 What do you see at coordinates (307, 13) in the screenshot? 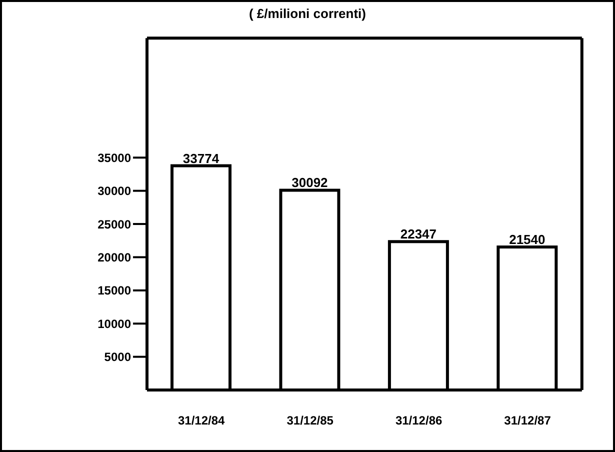
I see `chart-title: ( £/milioni correnti)` at bounding box center [307, 13].